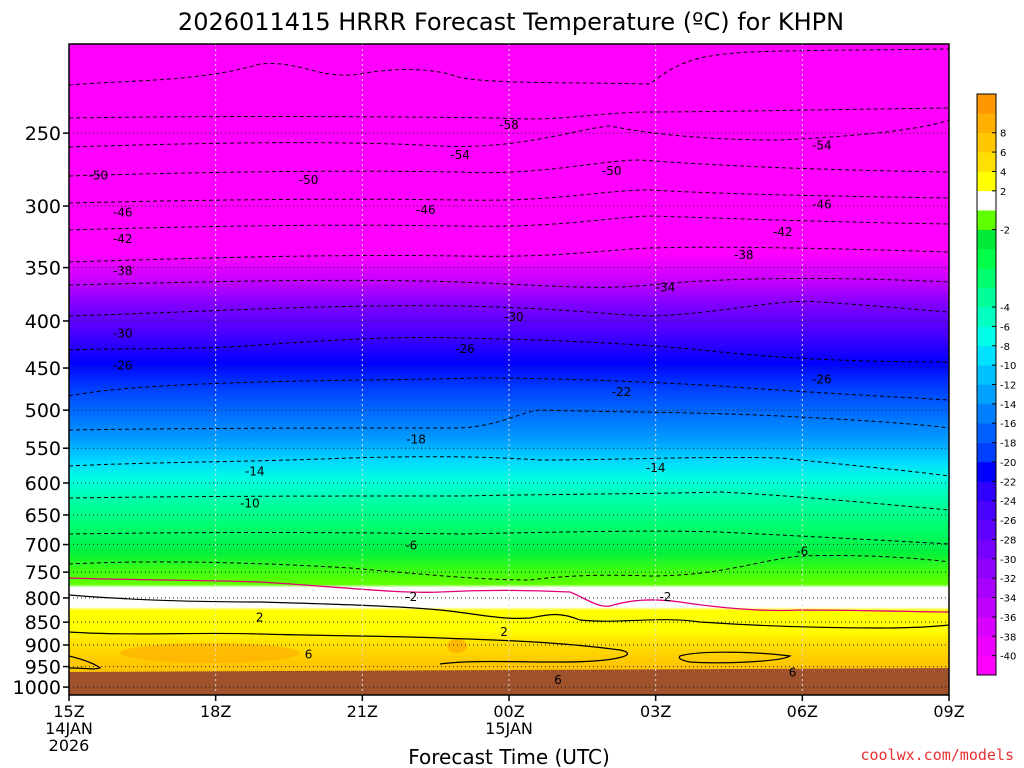  I want to click on contour-label: 2, so click(260, 617).